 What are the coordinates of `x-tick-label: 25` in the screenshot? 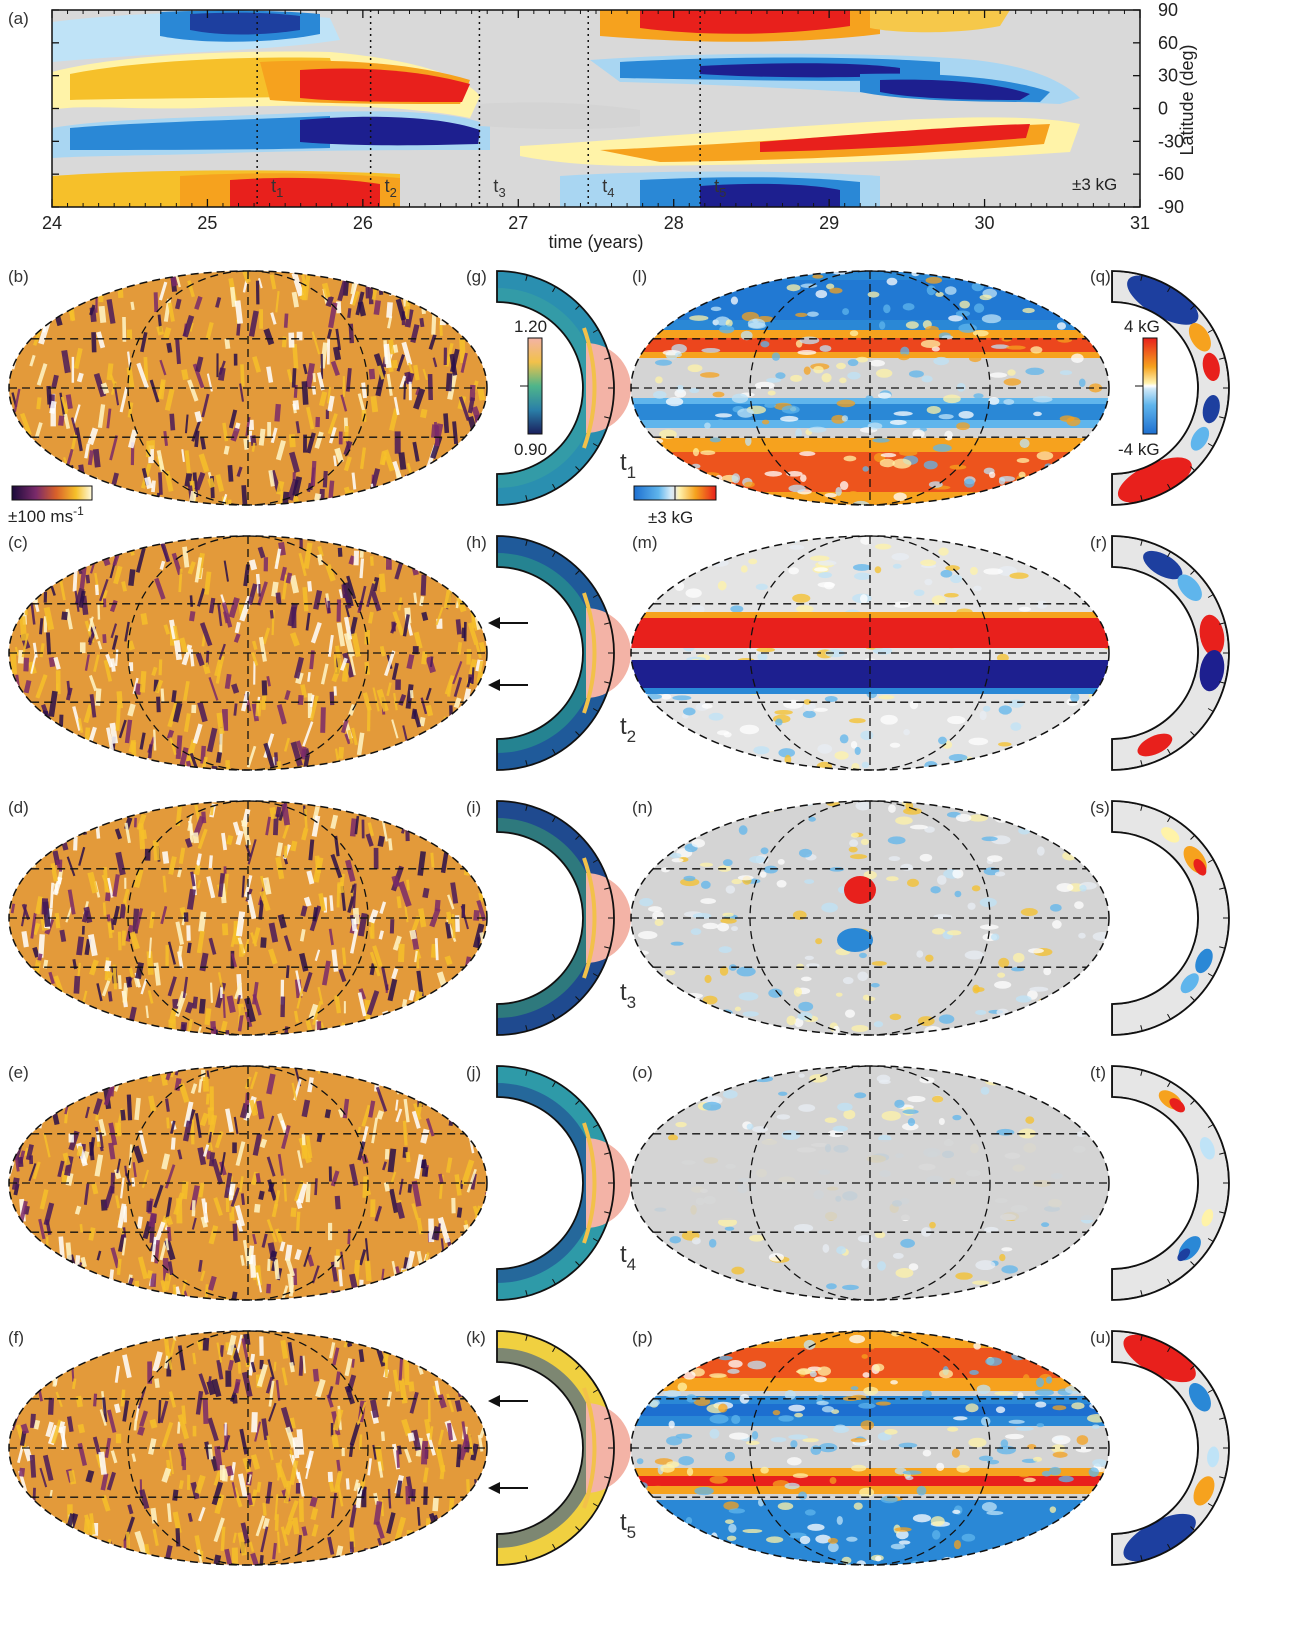 It's located at (207, 223).